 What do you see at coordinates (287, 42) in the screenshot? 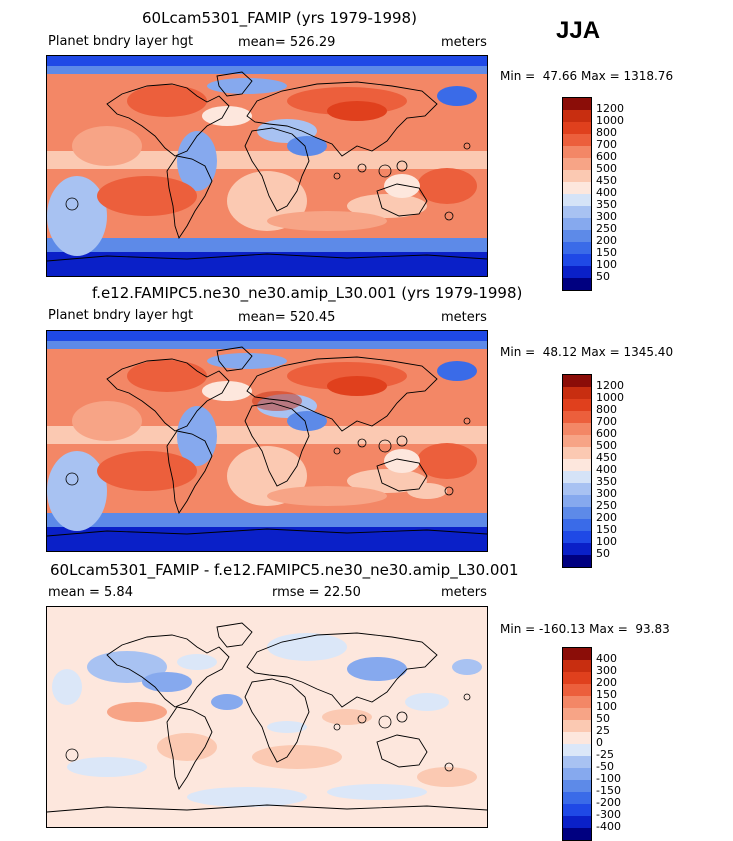
I see `panel-1-mean: mean= 526.29` at bounding box center [287, 42].